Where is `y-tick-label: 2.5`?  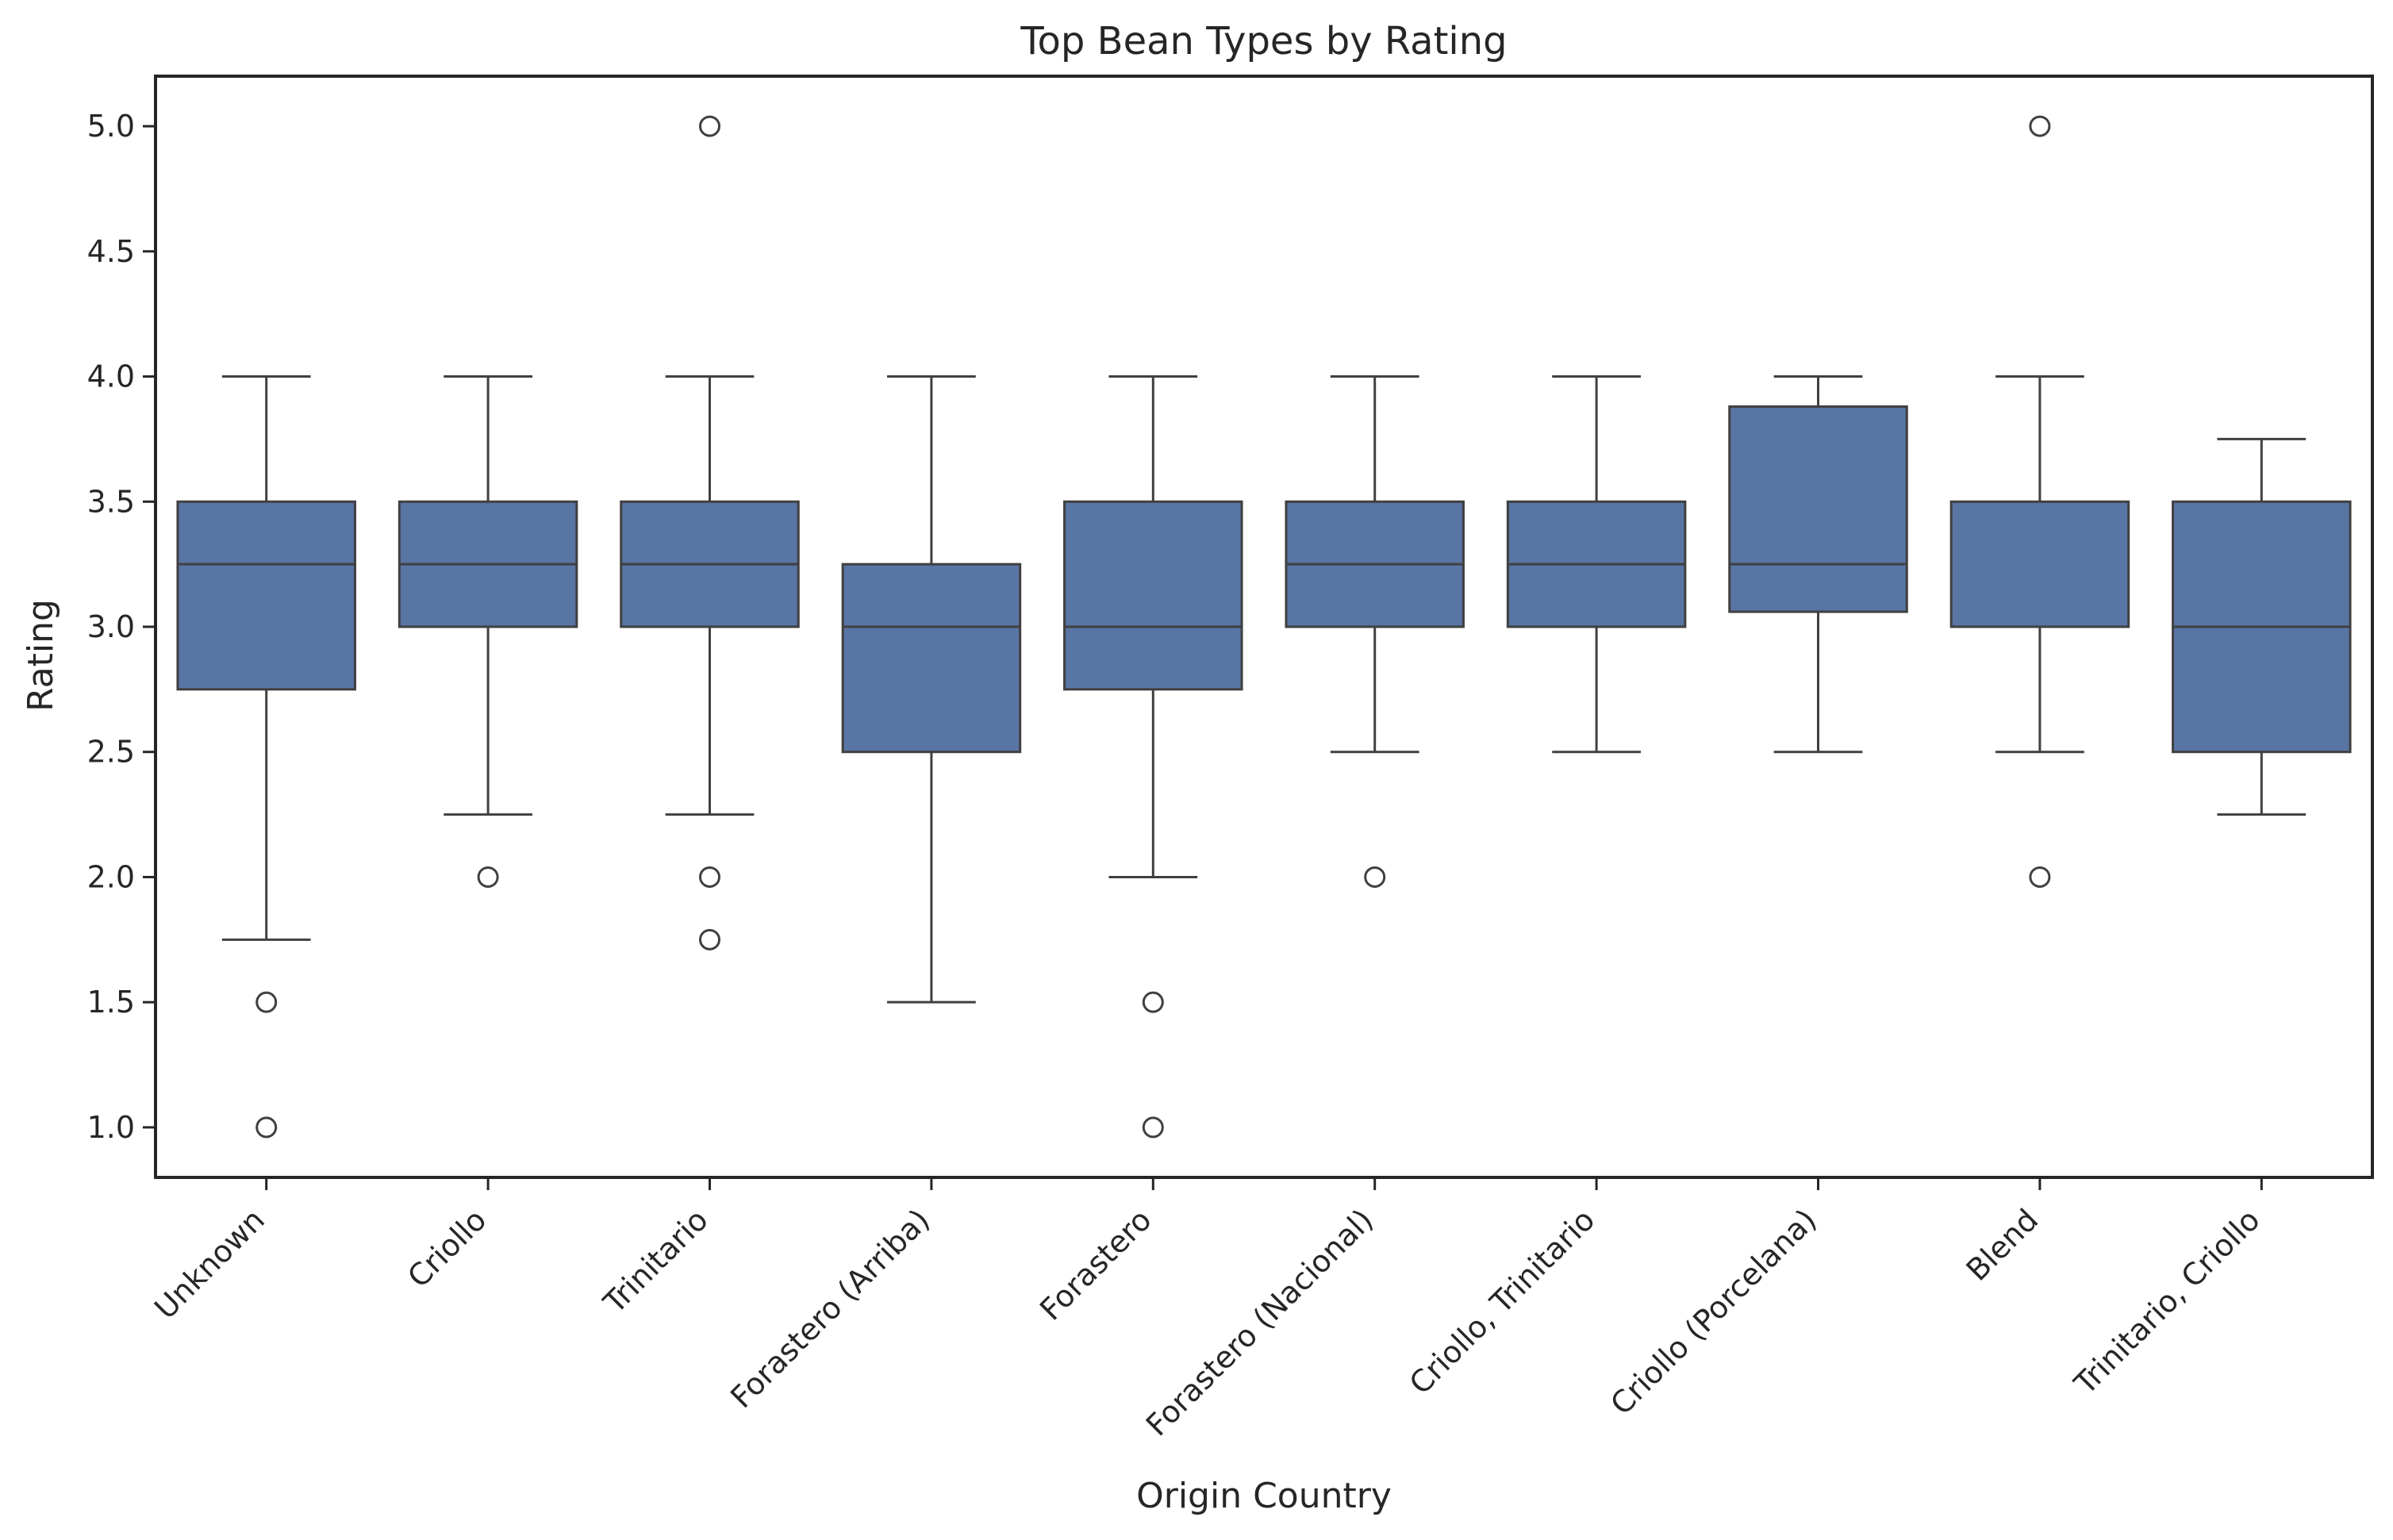 y-tick-label: 2.5 is located at coordinates (111, 753).